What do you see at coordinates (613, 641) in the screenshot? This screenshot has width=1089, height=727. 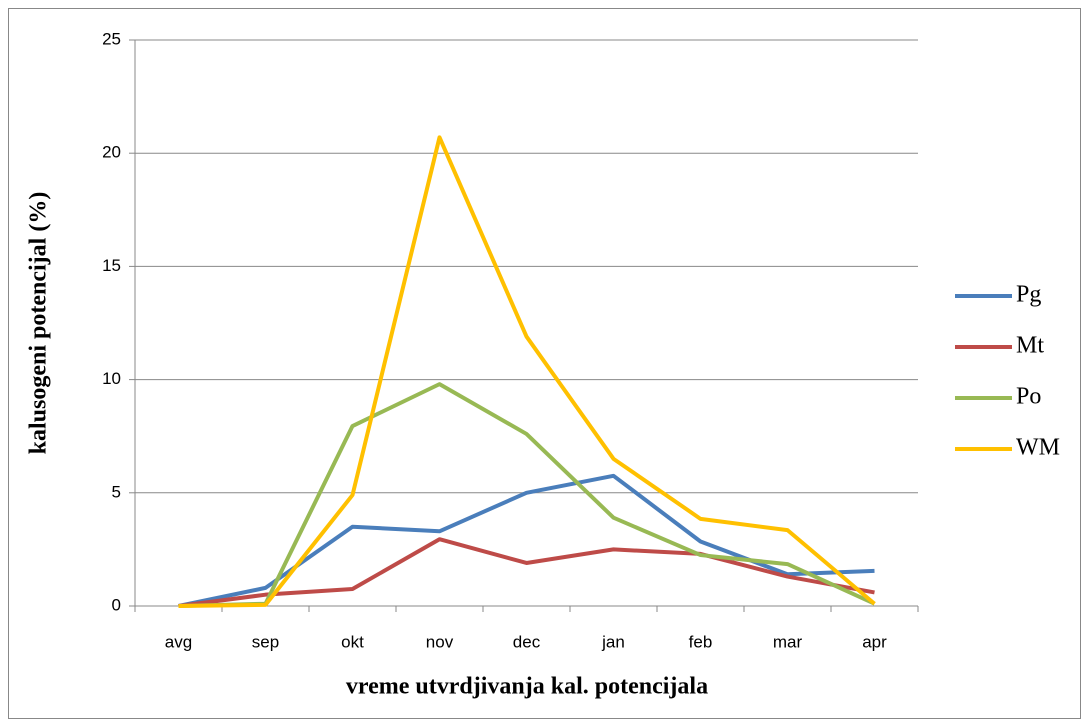 I see `x-tick-label: jan` at bounding box center [613, 641].